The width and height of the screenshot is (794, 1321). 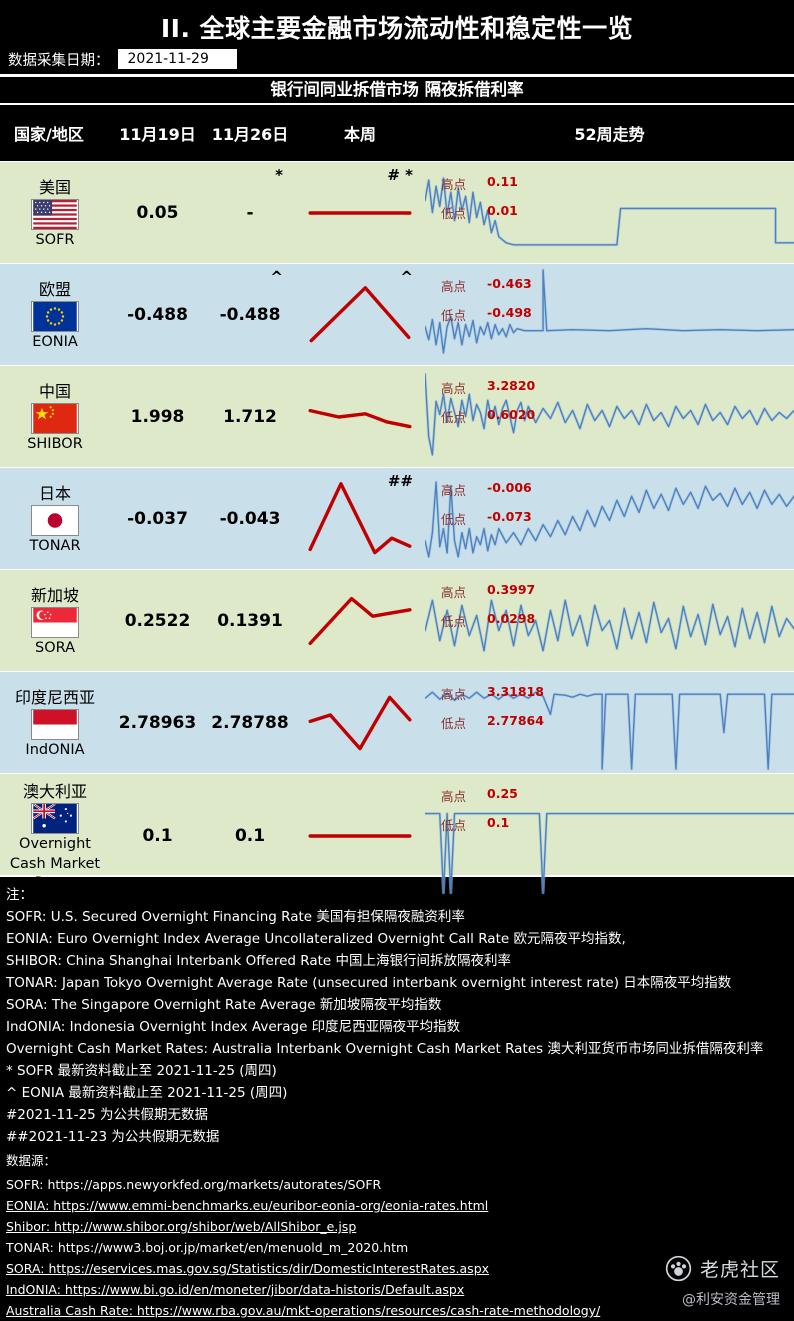 What do you see at coordinates (55, 750) in the screenshot?
I see `rate-code: IndONIA` at bounding box center [55, 750].